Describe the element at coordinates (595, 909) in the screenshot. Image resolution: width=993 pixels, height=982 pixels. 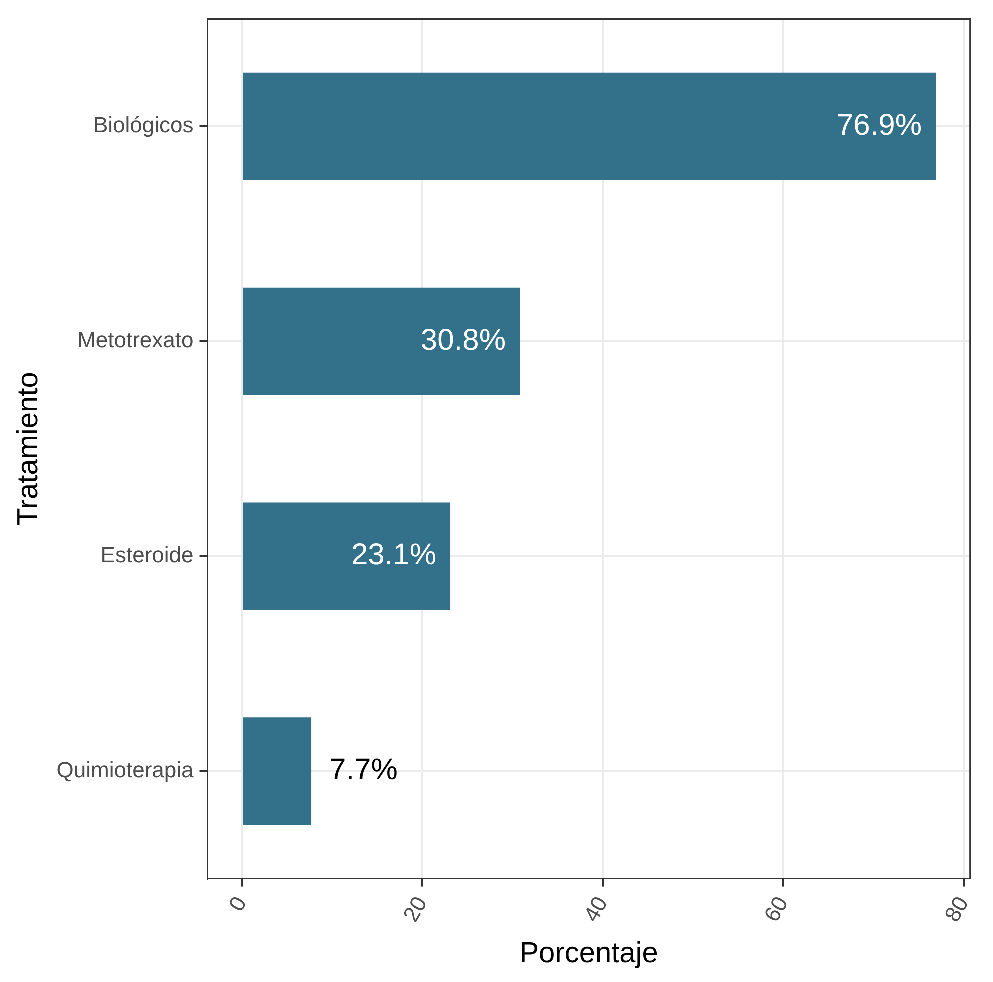
I see `x-tick-label: 40` at that location.